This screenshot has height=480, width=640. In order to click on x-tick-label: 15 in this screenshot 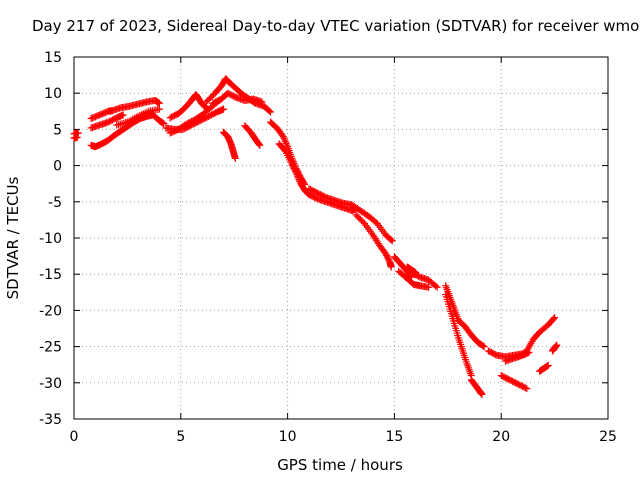, I will do `click(394, 437)`.